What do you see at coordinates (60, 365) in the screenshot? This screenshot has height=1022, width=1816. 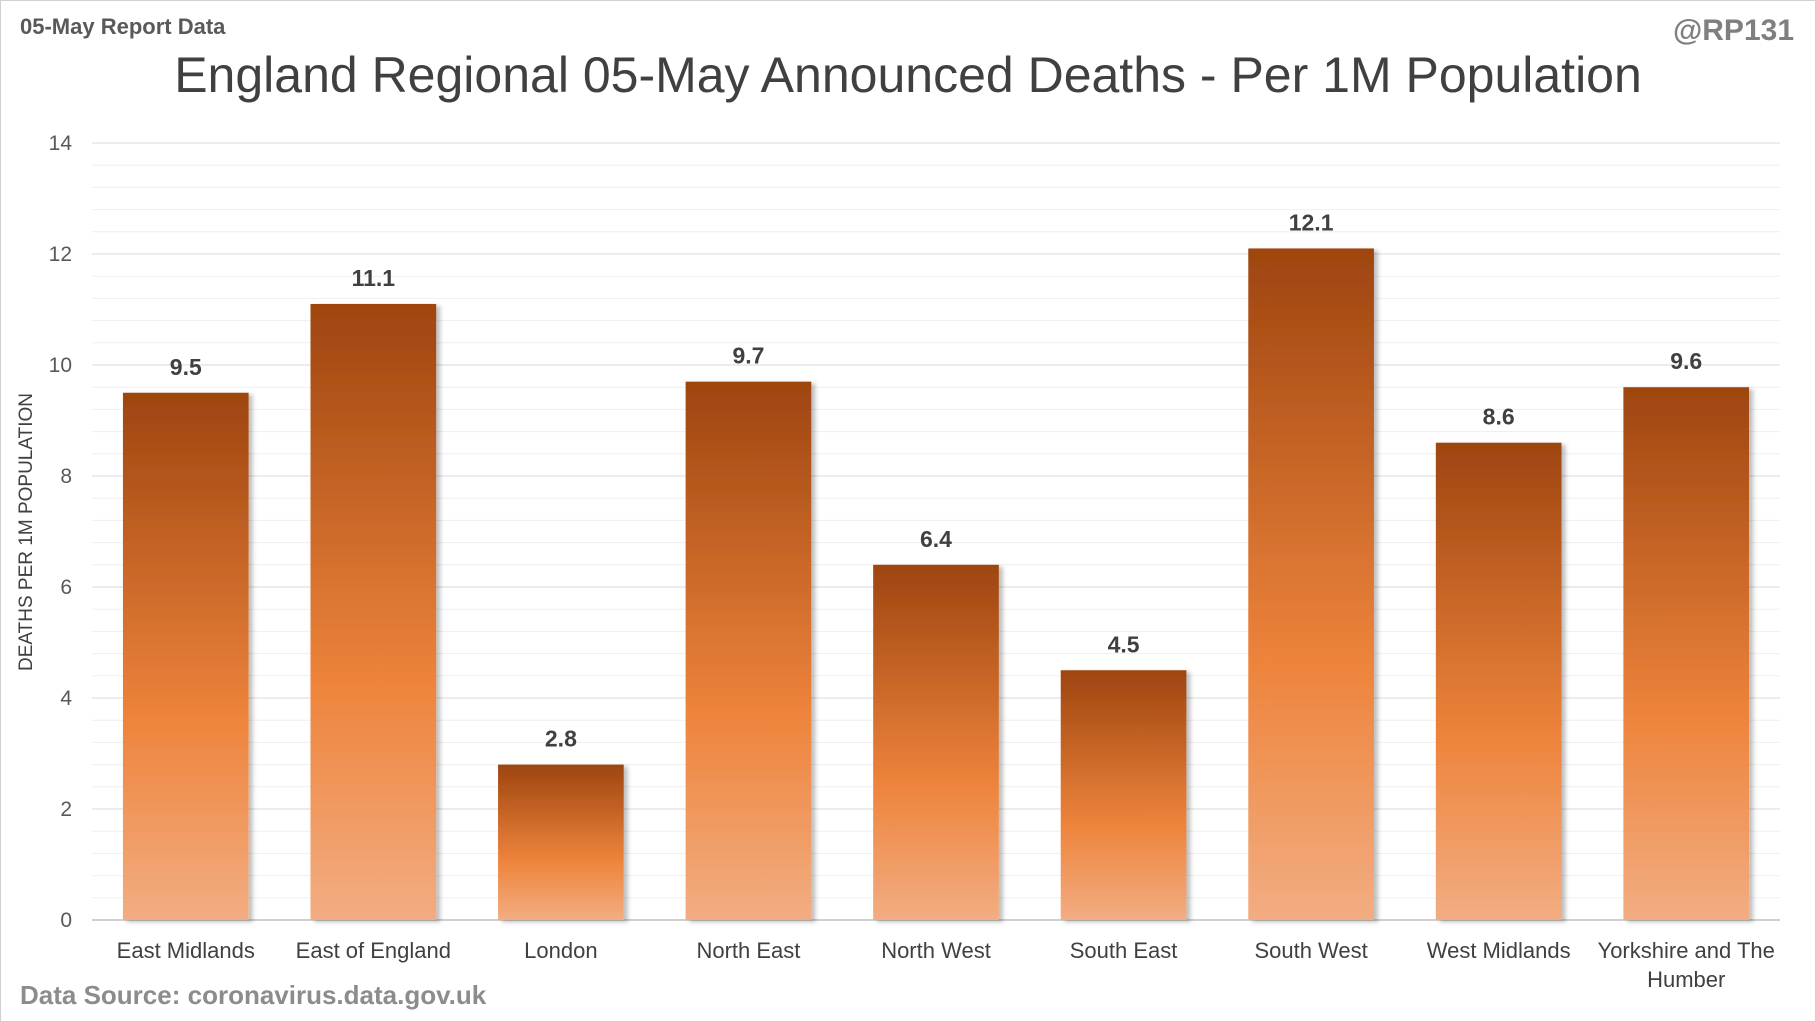 I see `y-tick-label: 10` at bounding box center [60, 365].